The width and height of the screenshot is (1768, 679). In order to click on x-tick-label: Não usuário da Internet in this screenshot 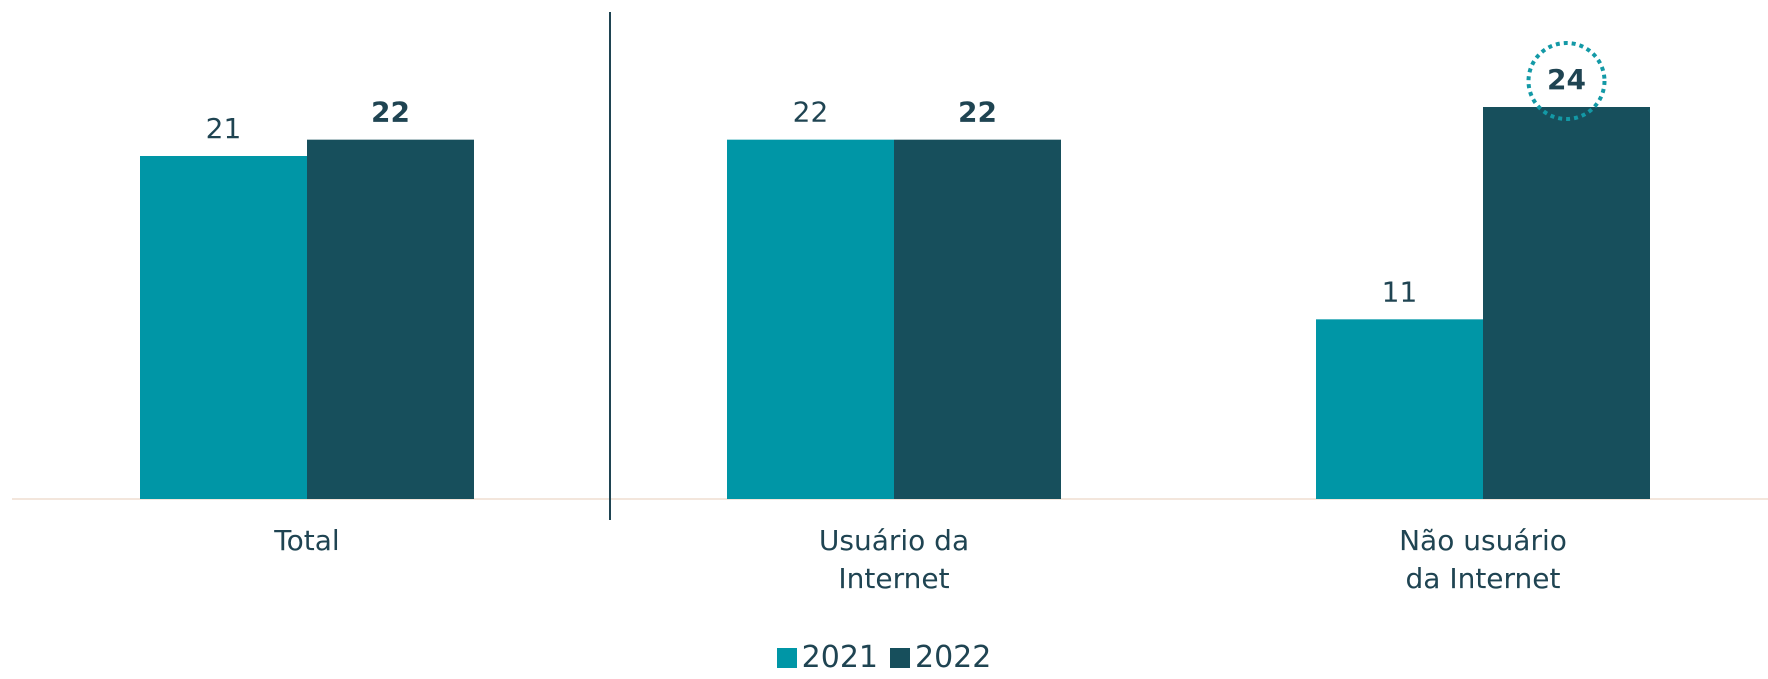, I will do `click(1483, 559)`.